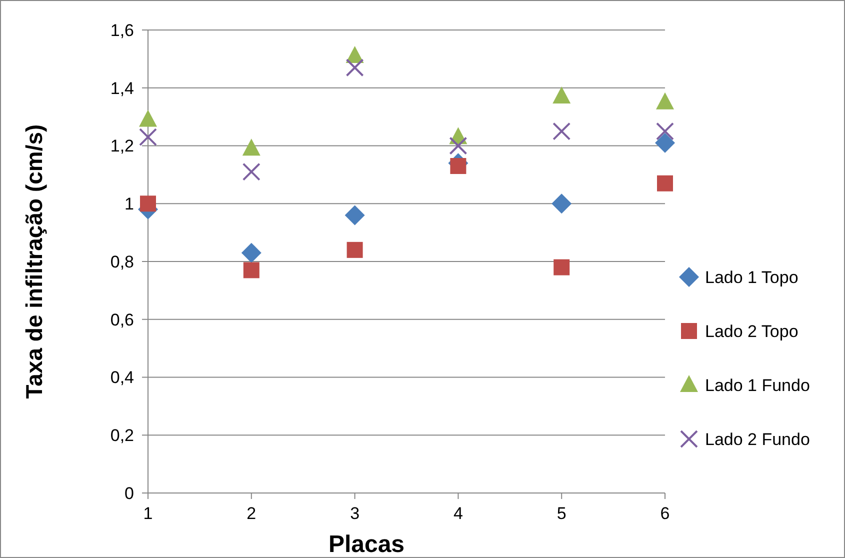 The width and height of the screenshot is (845, 558). What do you see at coordinates (148, 513) in the screenshot?
I see `x-tick-label: 1` at bounding box center [148, 513].